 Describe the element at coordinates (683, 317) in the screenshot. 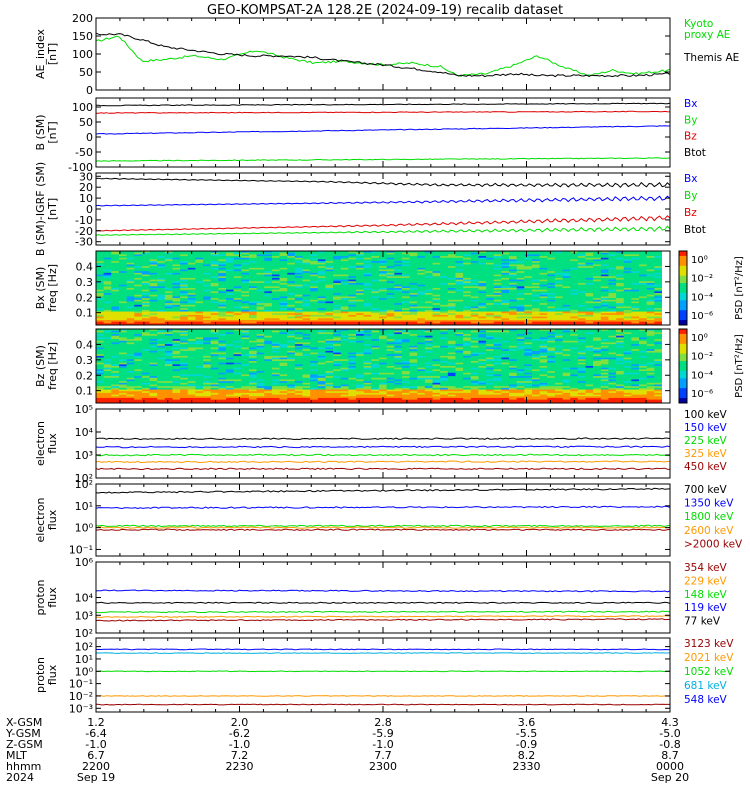

I see `colorbar-step` at that location.